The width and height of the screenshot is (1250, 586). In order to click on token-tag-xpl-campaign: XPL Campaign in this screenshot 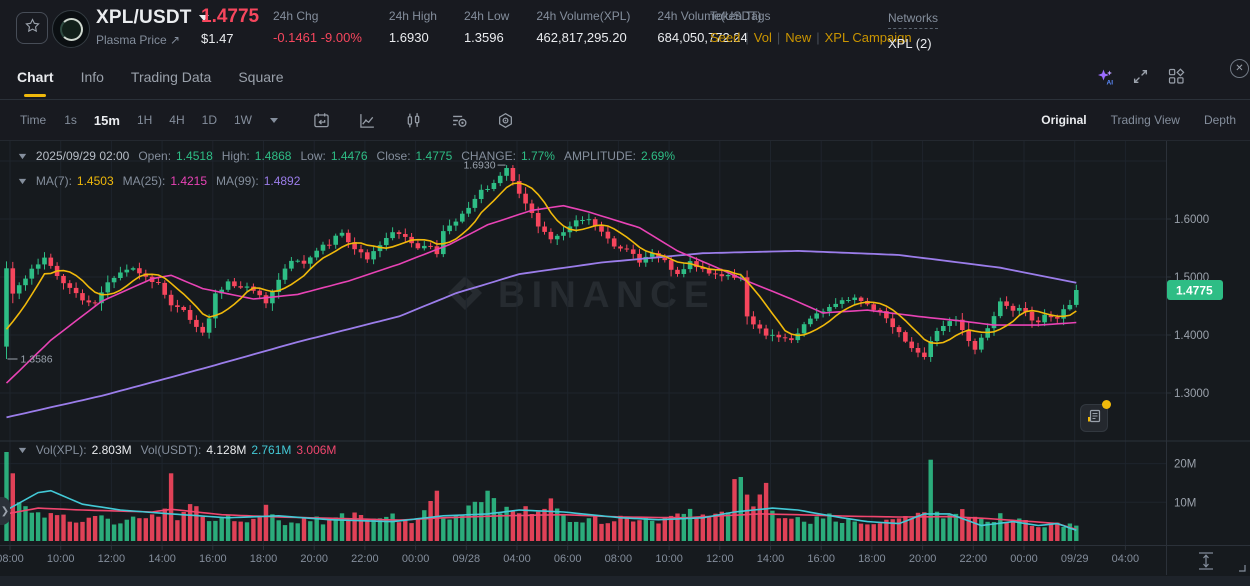, I will do `click(868, 37)`.